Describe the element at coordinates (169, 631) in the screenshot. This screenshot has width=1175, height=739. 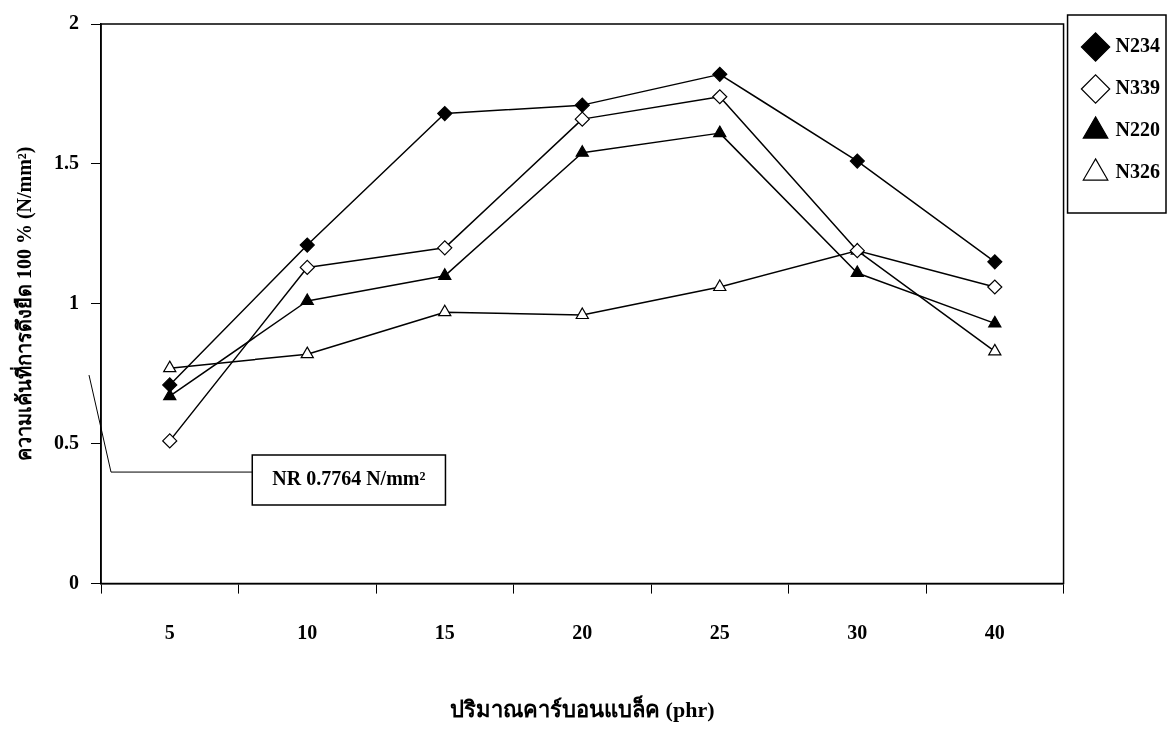
I see `x-tick-label: 5` at that location.